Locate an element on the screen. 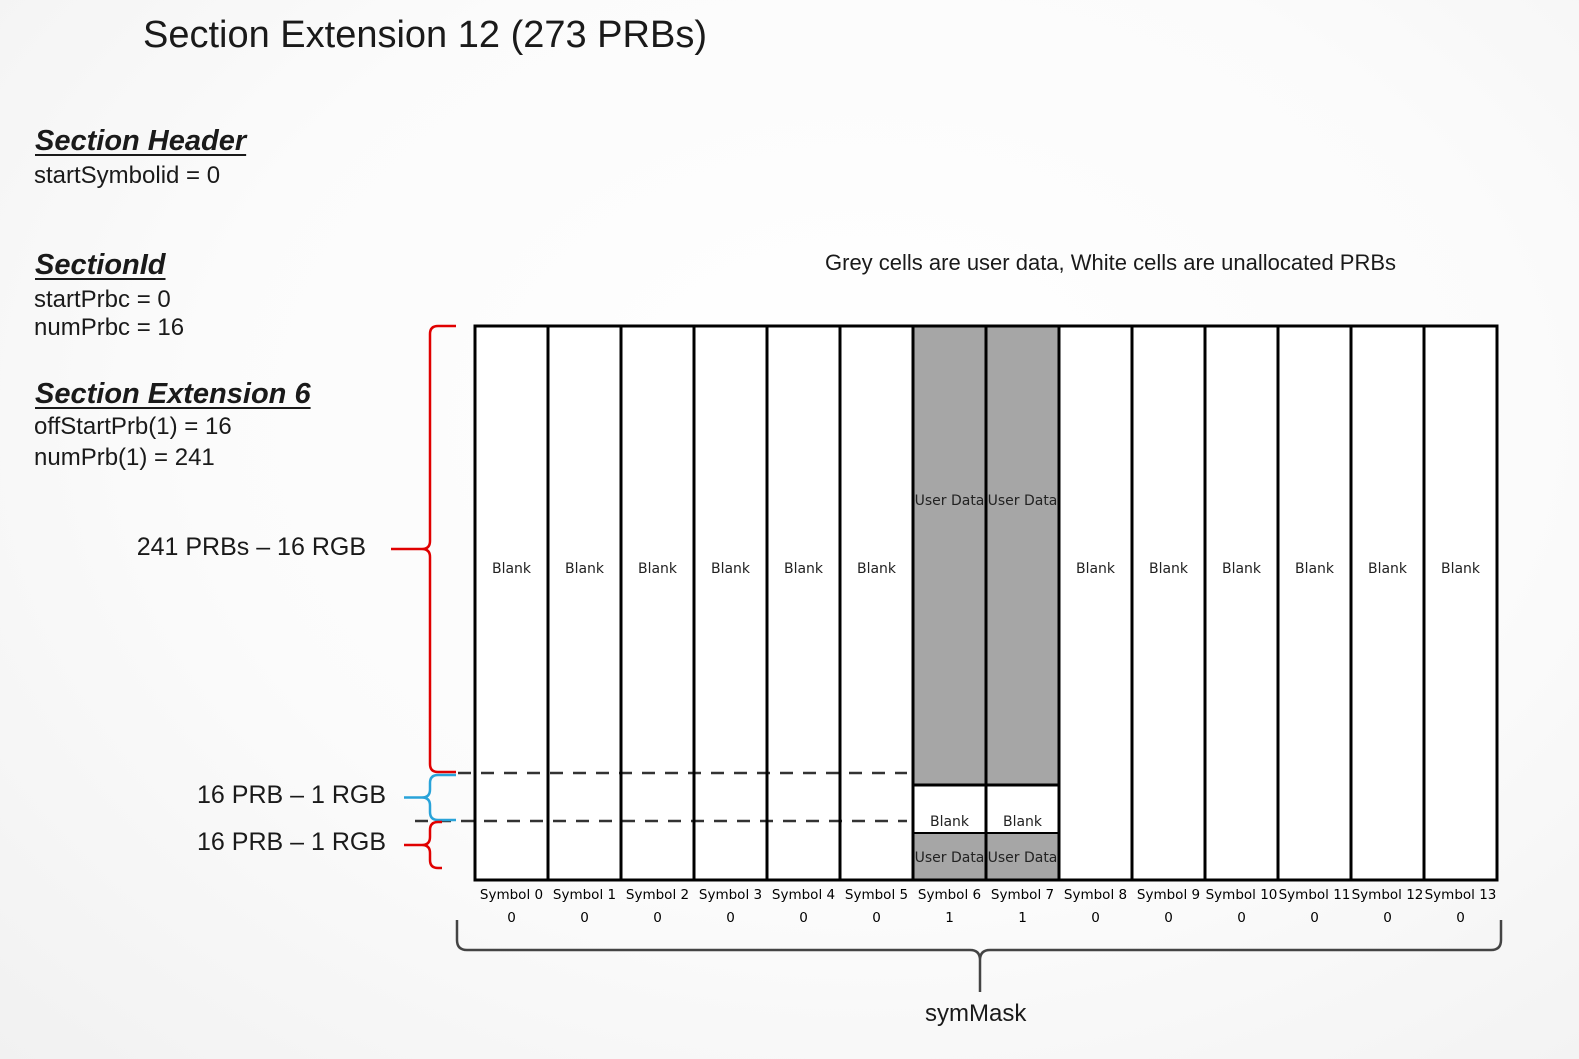 This screenshot has width=1579, height=1059. symbol-3-mask-value: 0 is located at coordinates (730, 918).